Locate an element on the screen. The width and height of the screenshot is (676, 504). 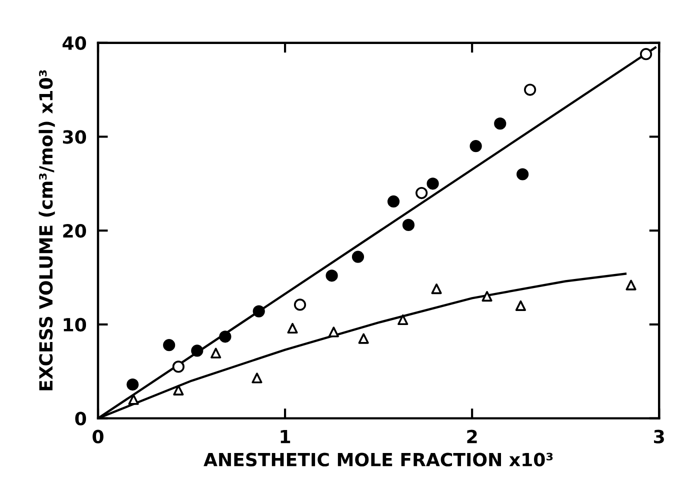
x-tick-label: 0 is located at coordinates (98, 437).